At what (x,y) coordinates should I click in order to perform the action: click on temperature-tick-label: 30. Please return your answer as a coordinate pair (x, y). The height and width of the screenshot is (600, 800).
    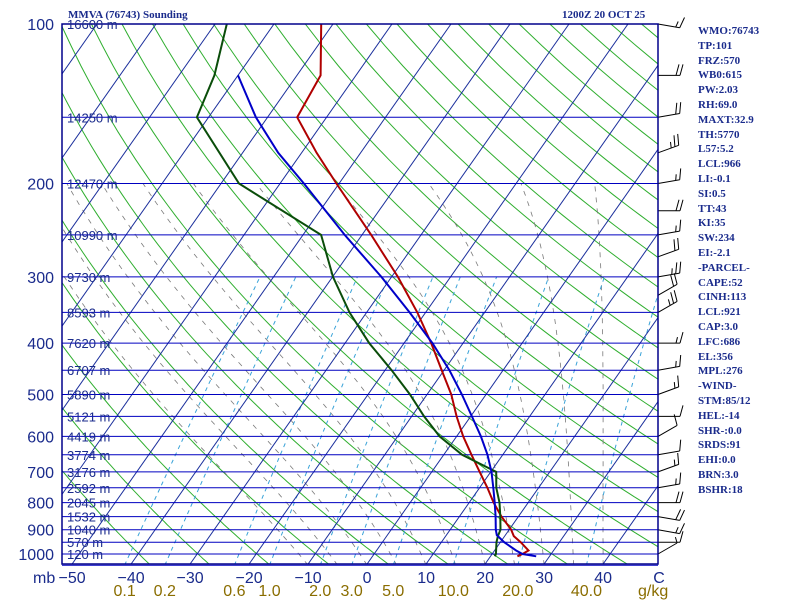
    Looking at the image, I should click on (544, 578).